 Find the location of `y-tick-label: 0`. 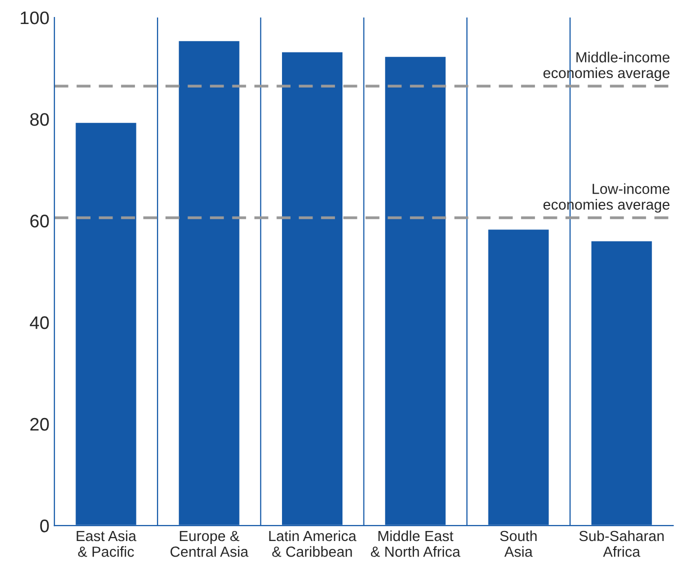

y-tick-label: 0 is located at coordinates (44, 526).